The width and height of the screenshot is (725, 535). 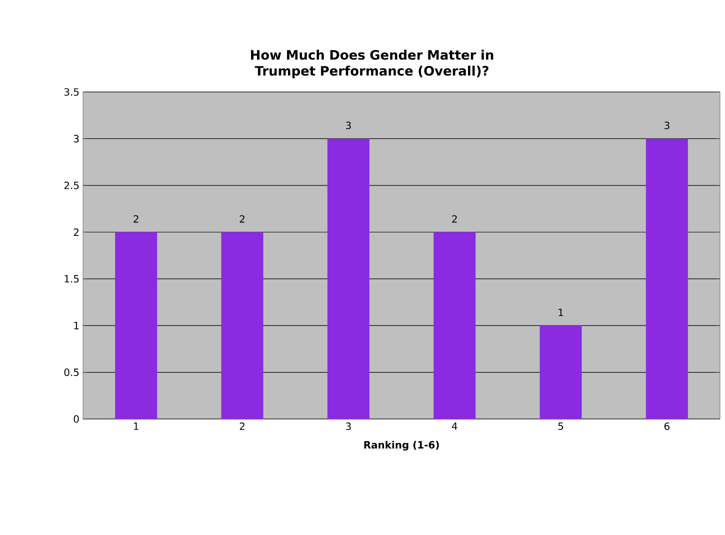 What do you see at coordinates (242, 426) in the screenshot?
I see `x-tick-label: 2` at bounding box center [242, 426].